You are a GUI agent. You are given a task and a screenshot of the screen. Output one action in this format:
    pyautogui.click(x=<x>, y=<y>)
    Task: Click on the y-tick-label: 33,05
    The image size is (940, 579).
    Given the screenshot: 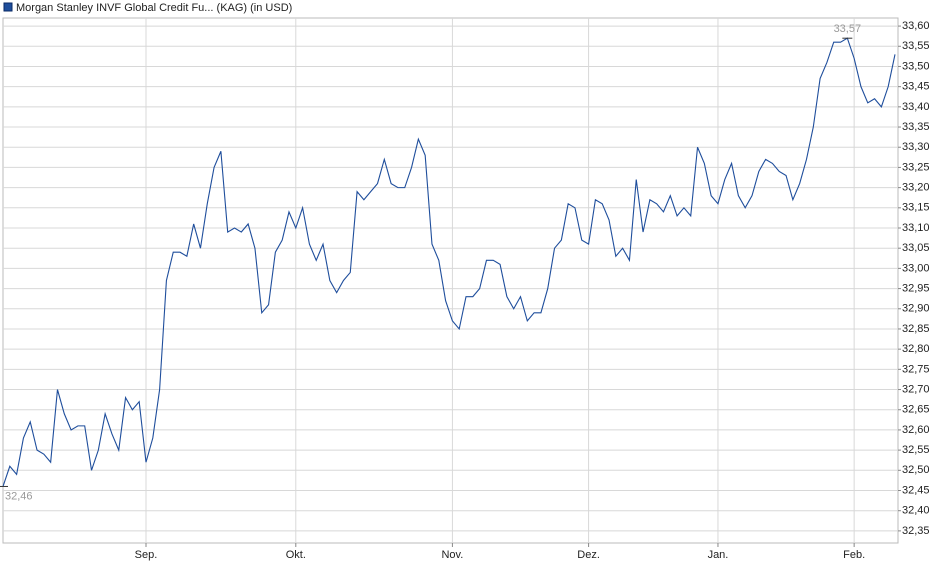 What is the action you would take?
    pyautogui.click(x=916, y=248)
    